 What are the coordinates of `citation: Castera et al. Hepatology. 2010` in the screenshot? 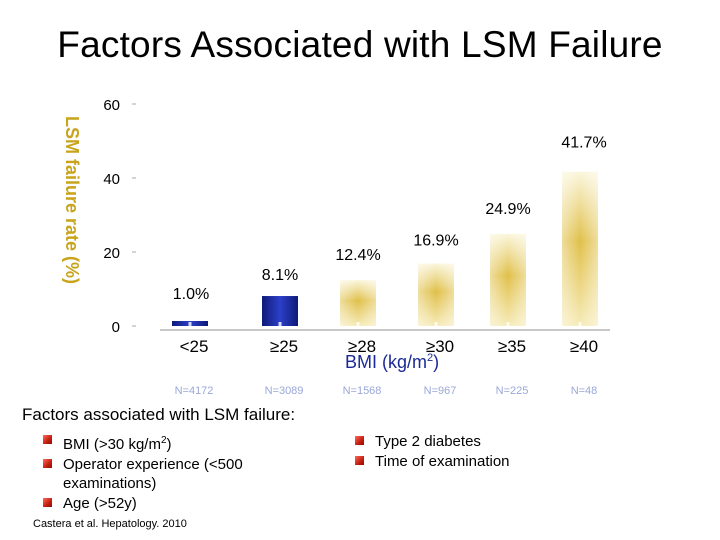 It's located at (110, 524).